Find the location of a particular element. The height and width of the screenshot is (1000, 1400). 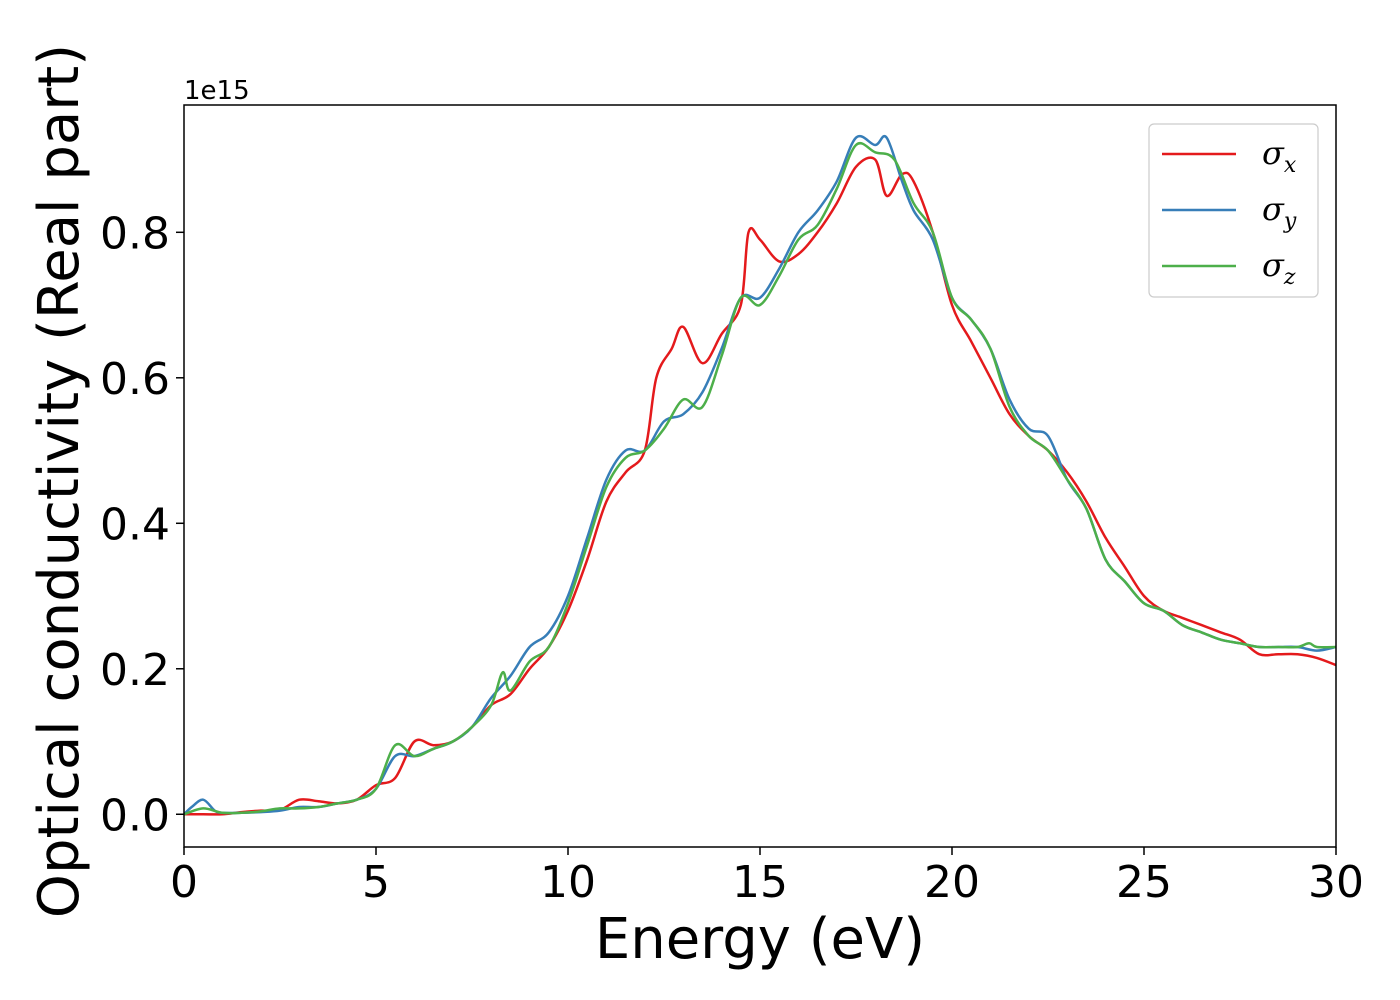

legend: σx σy σz is located at coordinates (1233, 210).